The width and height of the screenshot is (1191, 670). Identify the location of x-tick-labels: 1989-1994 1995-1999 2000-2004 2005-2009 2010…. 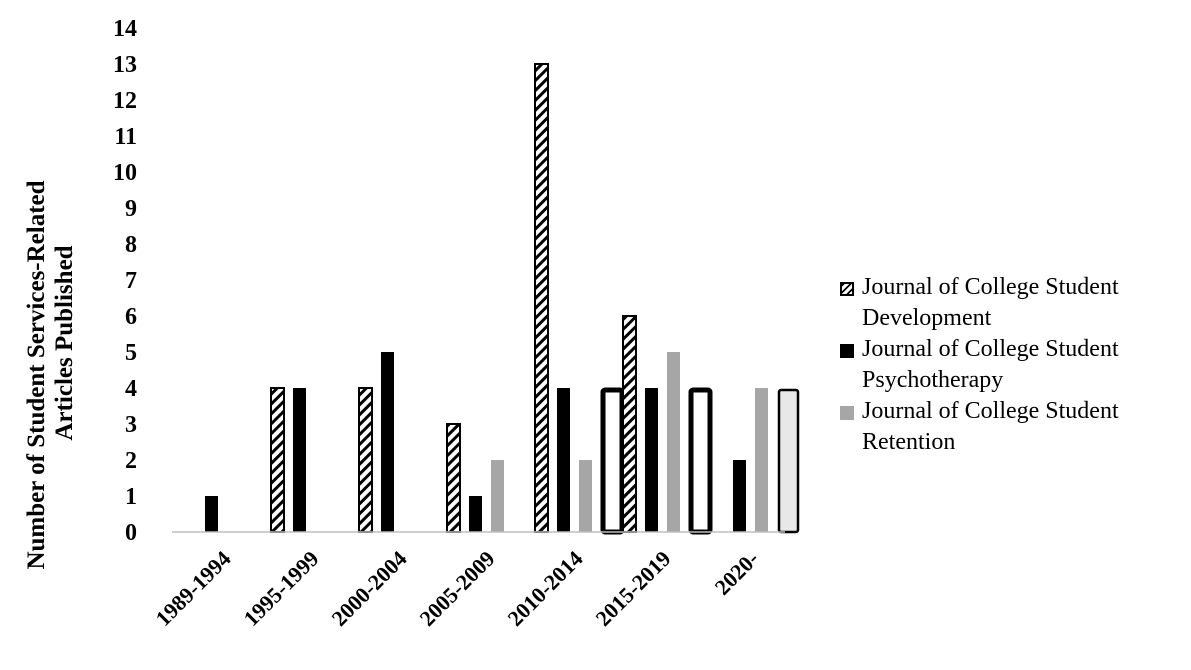
(456, 588).